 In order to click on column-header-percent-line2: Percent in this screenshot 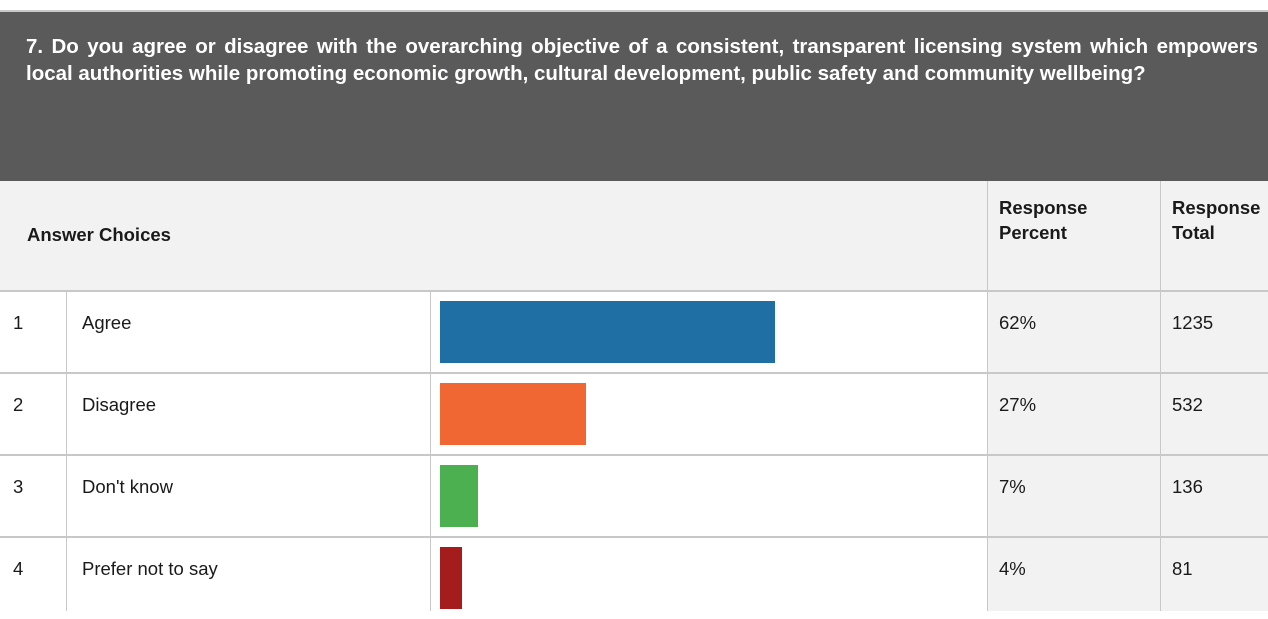, I will do `click(1033, 232)`.